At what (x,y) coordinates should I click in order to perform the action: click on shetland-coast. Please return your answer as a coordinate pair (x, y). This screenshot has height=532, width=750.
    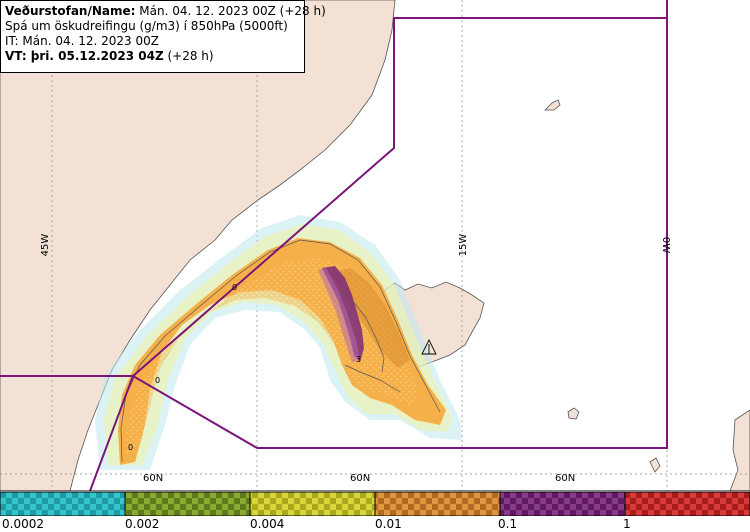
    Looking at the image, I should click on (739, 450).